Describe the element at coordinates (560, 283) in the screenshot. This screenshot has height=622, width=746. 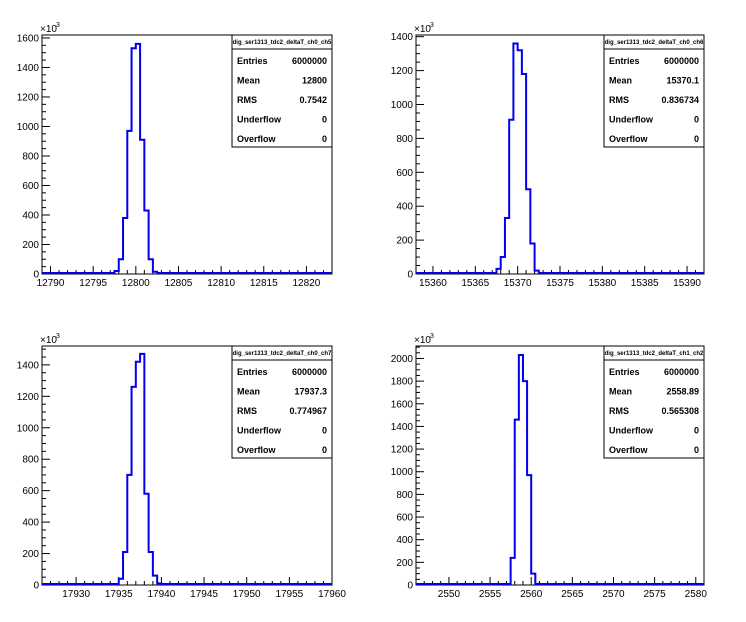
I see `x-tick-label: 15375` at that location.